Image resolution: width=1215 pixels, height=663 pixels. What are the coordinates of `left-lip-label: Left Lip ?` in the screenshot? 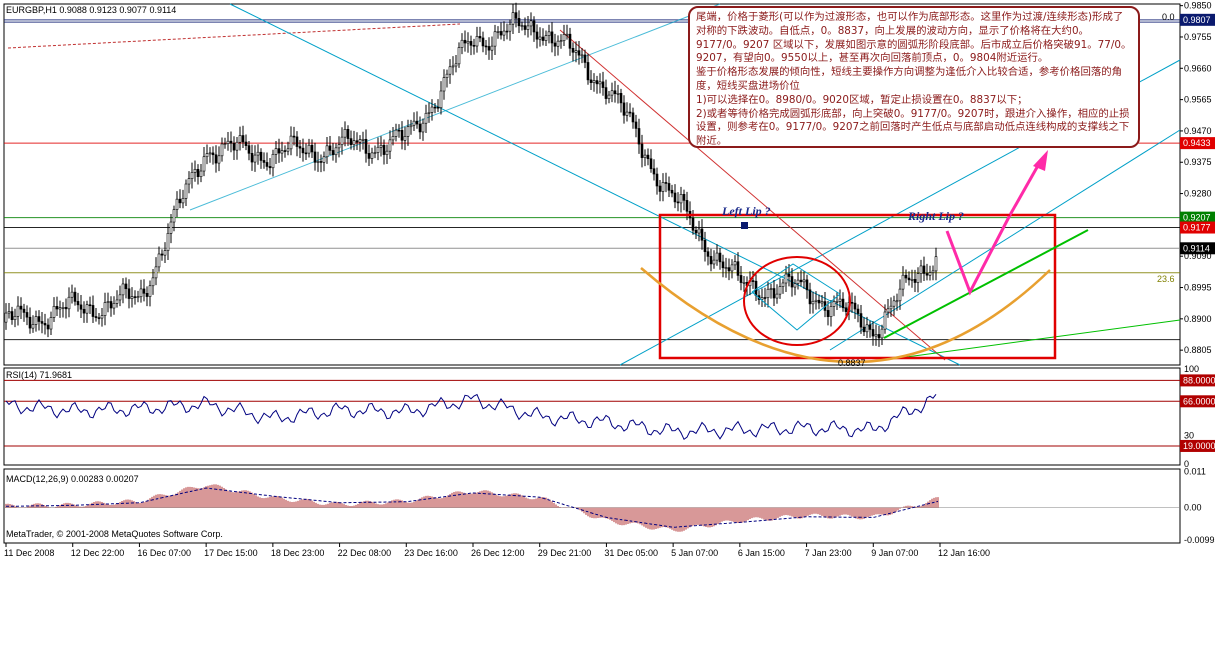 It's located at (746, 211).